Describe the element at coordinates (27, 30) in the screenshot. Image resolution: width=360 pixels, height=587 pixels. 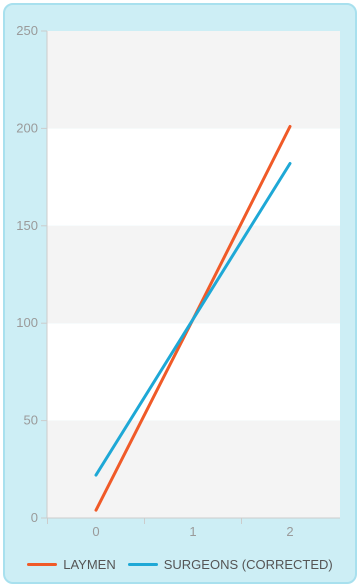
I see `y-tick-label: 250` at that location.